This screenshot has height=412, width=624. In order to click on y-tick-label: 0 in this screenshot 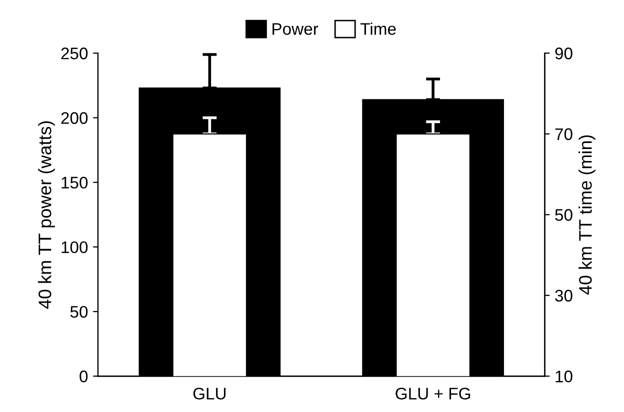, I will do `click(84, 376)`.